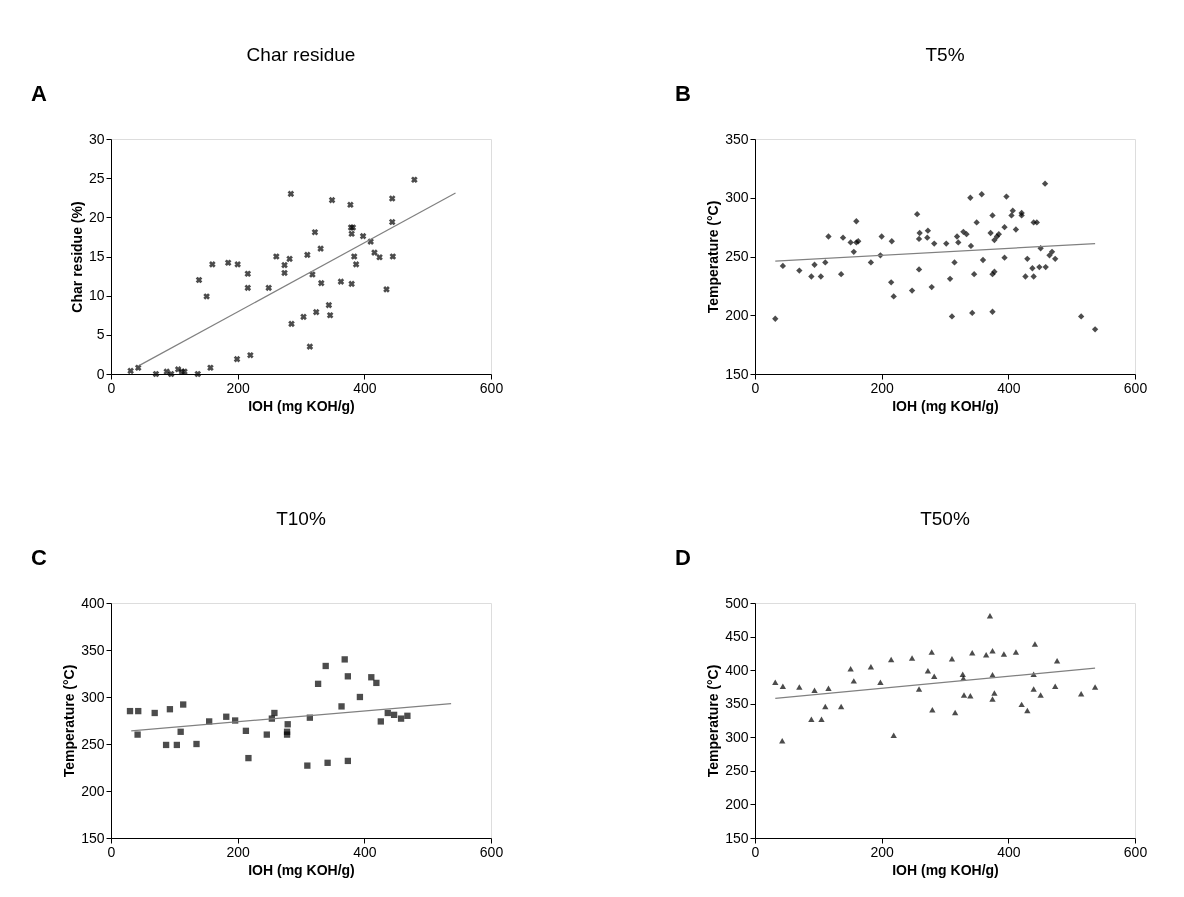  I want to click on y-tick-label: 0, so click(100, 373).